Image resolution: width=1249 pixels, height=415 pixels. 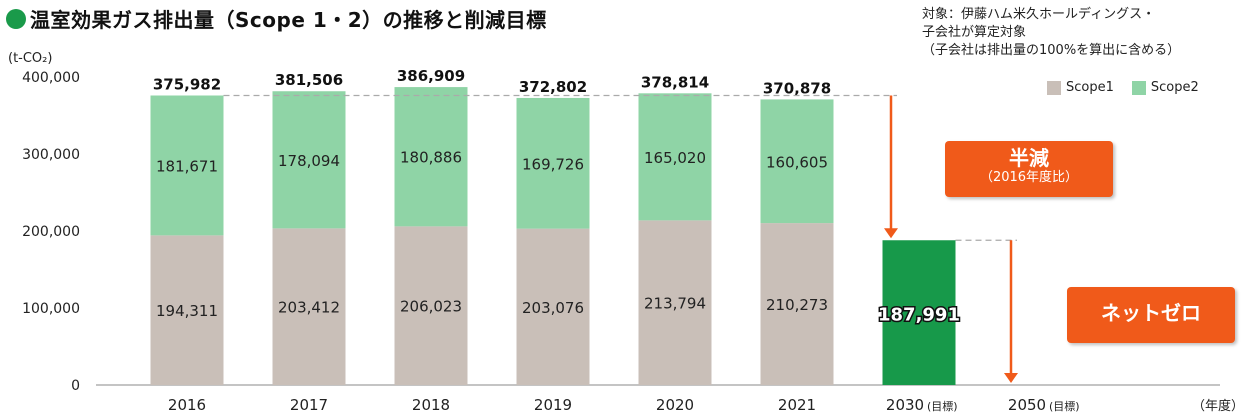 I want to click on callout-netzero-main: ネットゼロ, so click(x=1151, y=313).